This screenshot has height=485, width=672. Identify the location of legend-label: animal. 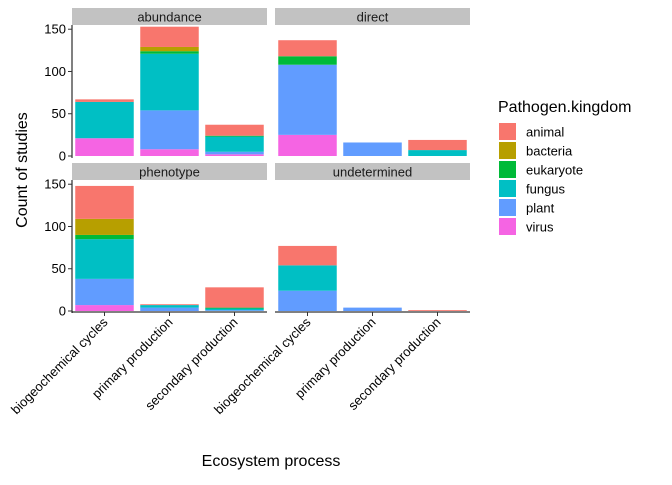
(545, 132).